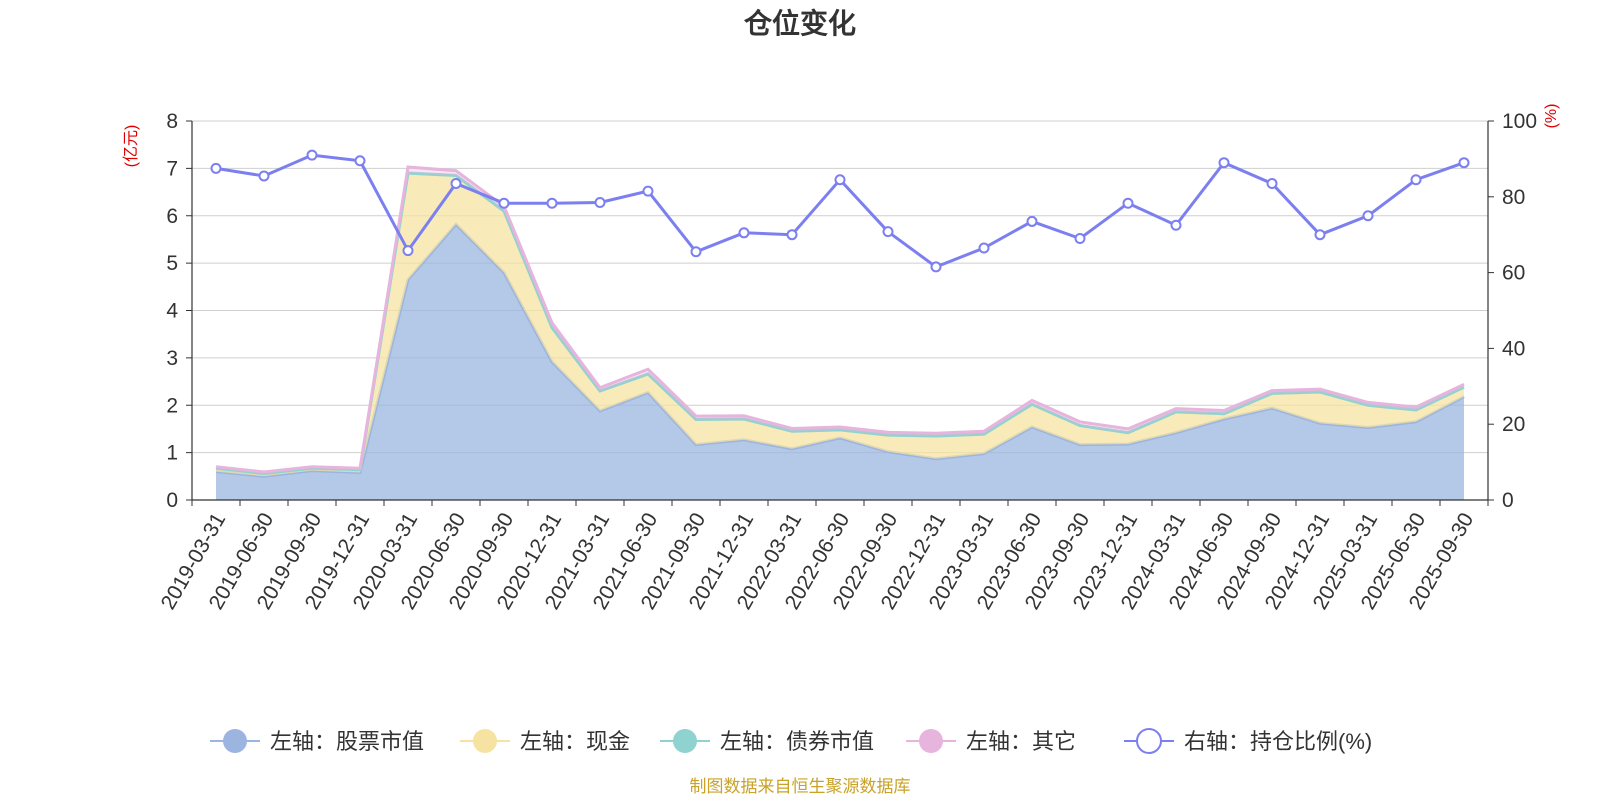 Image resolution: width=1600 pixels, height=800 pixels. What do you see at coordinates (172, 168) in the screenshot?
I see `left-tick-label: 7` at bounding box center [172, 168].